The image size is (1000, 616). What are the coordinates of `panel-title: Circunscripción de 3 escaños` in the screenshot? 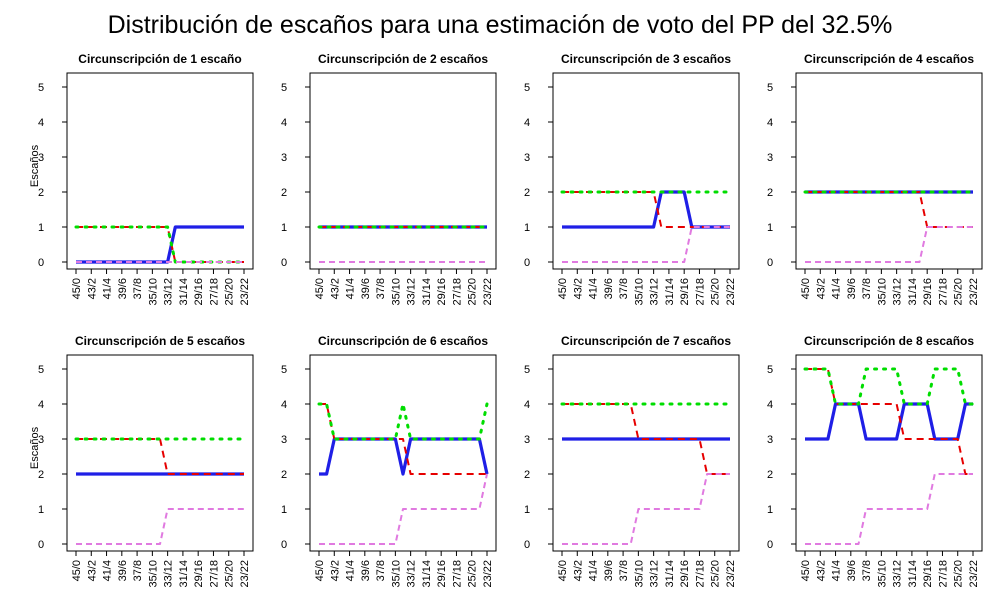 It's located at (646, 59).